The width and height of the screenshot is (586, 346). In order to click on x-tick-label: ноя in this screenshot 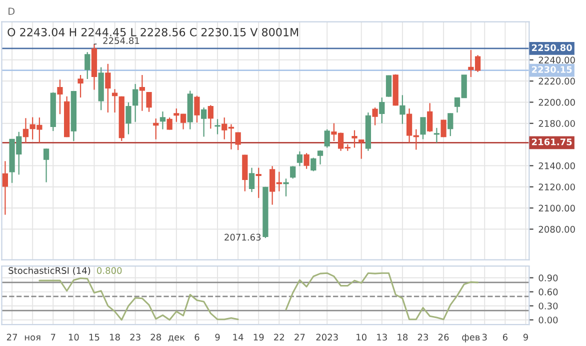, I will do `click(32, 338)`.